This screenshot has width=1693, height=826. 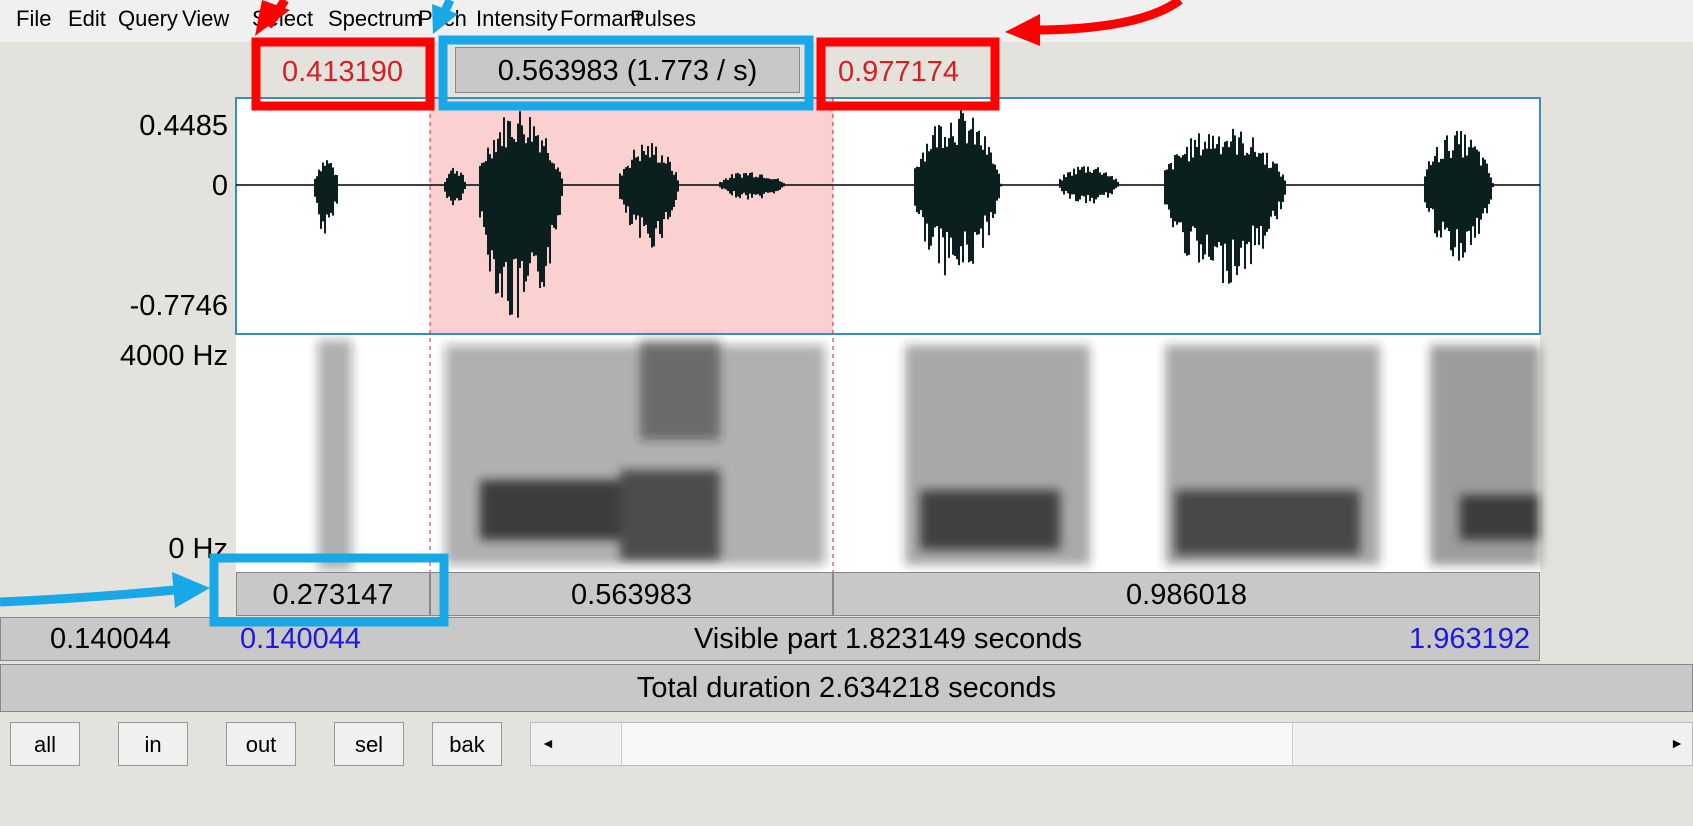 I want to click on spectrogram-top: 4000 Hz, so click(x=173, y=356).